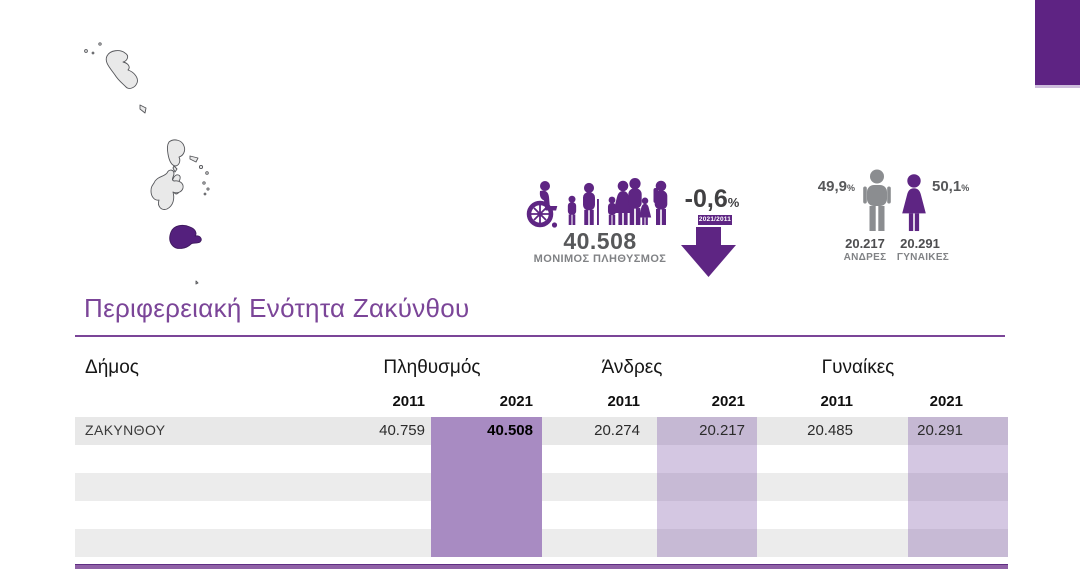  Describe the element at coordinates (877, 200) in the screenshot. I see `male-figure-icon` at that location.